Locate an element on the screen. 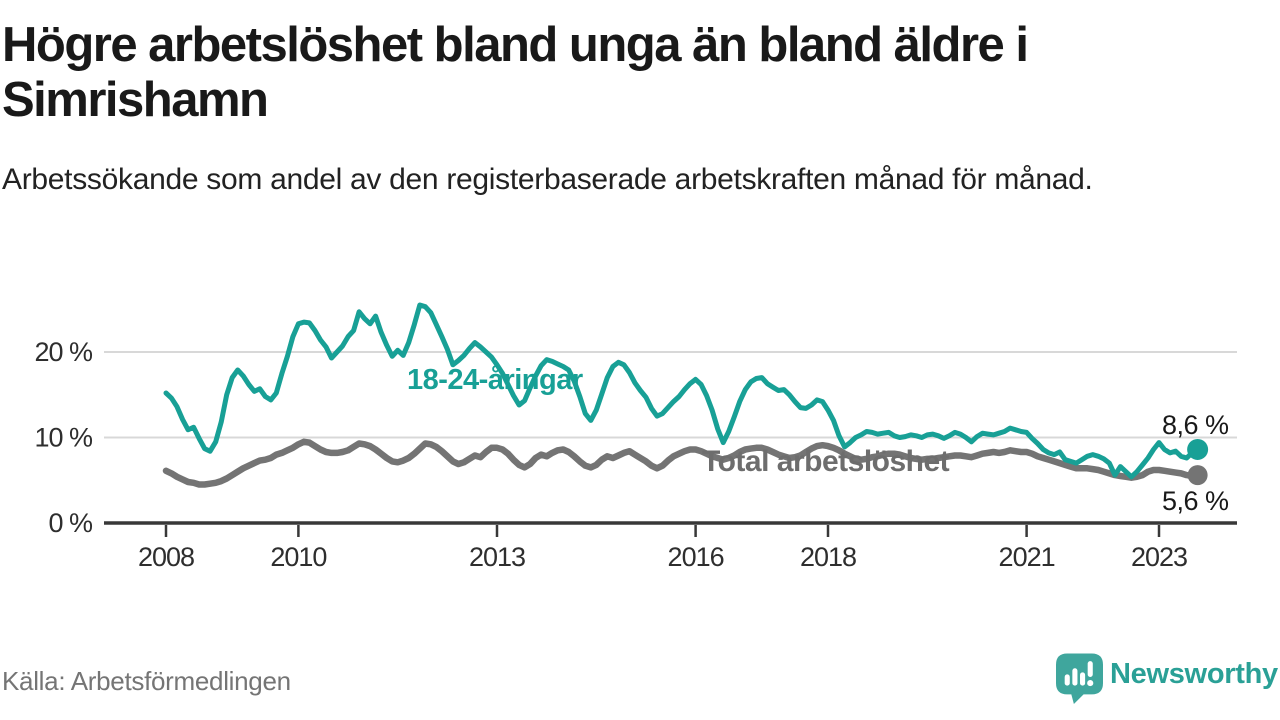  series-label-young: 18-24-åringar is located at coordinates (495, 380).